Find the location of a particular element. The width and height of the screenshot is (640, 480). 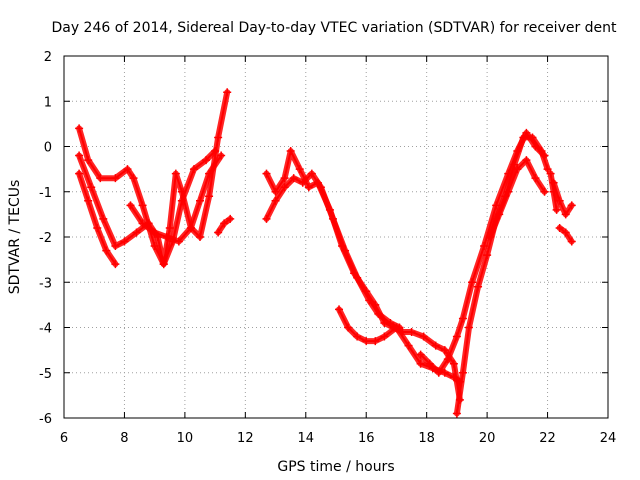

x-tick-label: 8 is located at coordinates (124, 438).